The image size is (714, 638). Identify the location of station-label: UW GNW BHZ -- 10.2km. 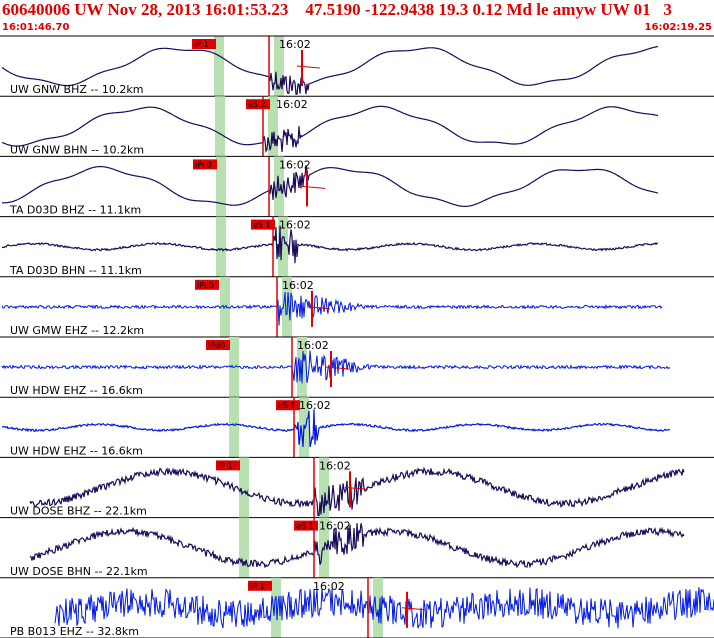
(76, 89).